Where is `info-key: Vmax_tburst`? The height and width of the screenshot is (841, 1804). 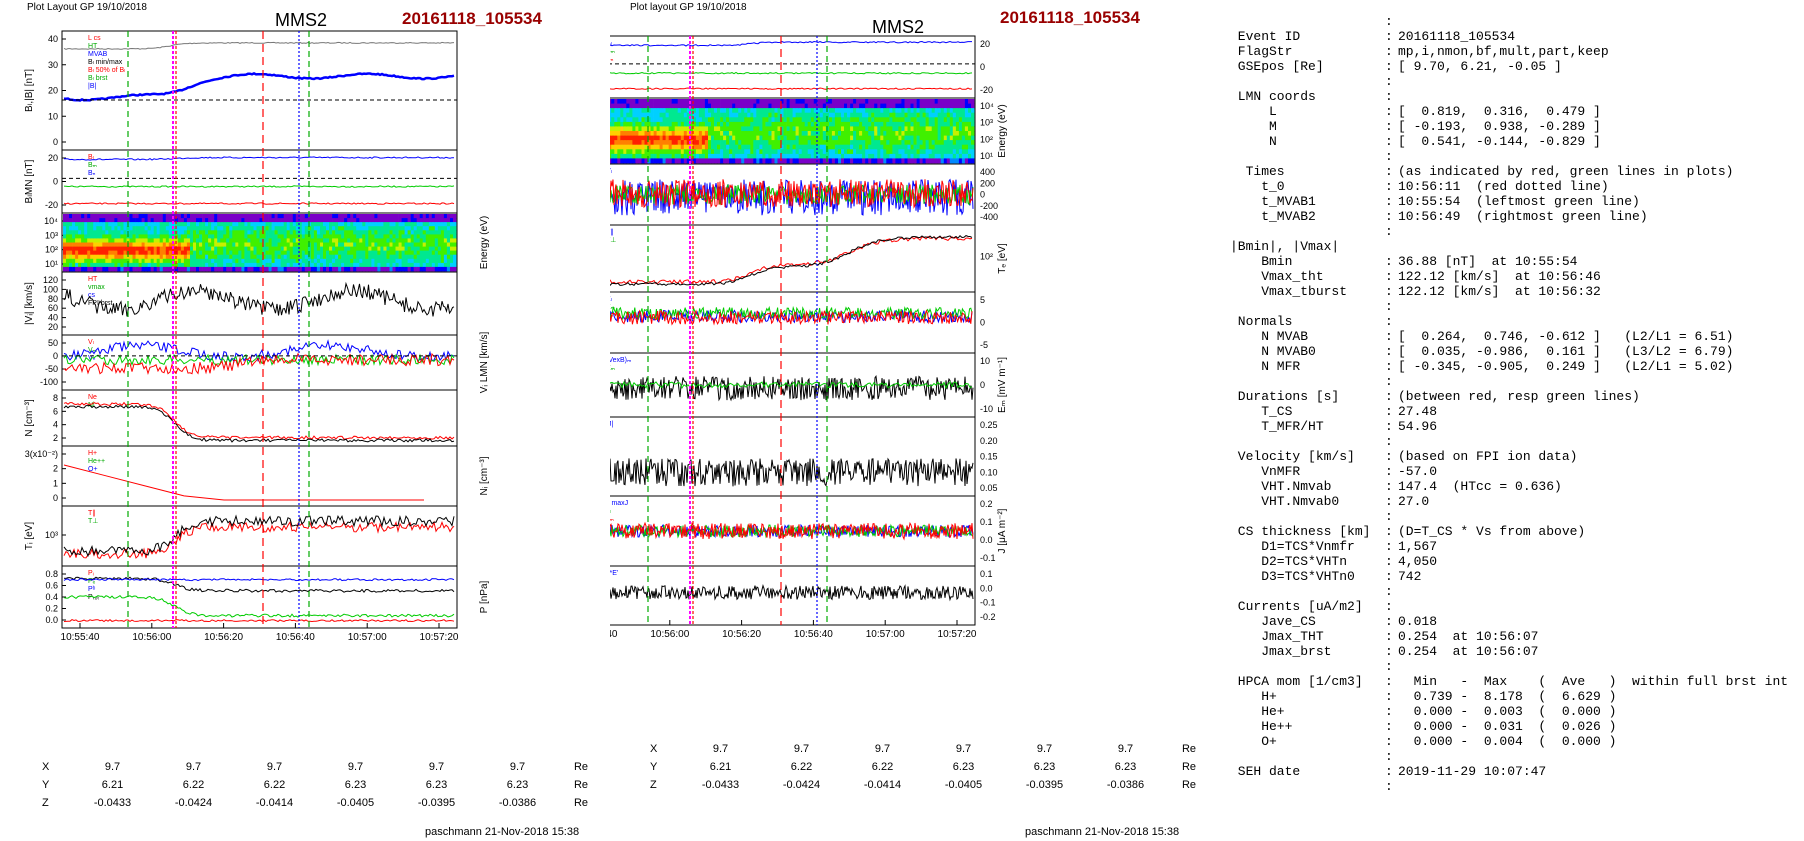
info-key: Vmax_tburst is located at coordinates (1289, 291).